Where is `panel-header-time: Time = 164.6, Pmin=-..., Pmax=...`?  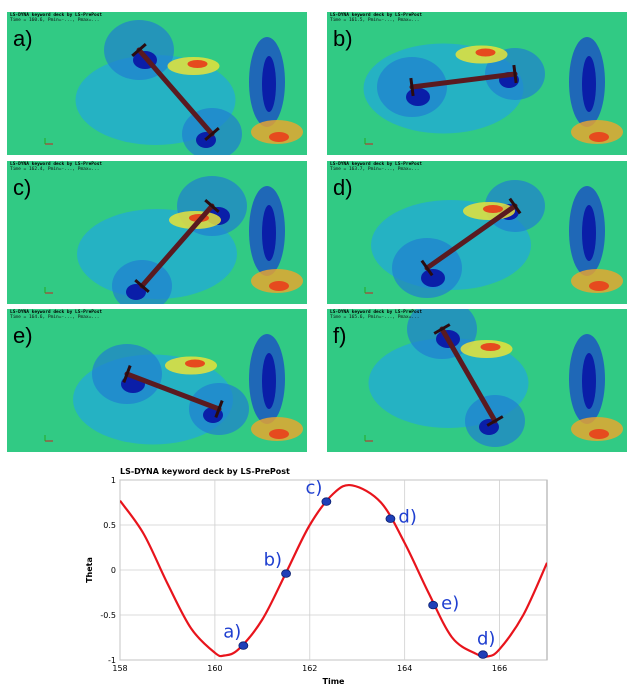 panel-header-time: Time = 164.6, Pmin=-..., Pmax=... is located at coordinates (55, 317).